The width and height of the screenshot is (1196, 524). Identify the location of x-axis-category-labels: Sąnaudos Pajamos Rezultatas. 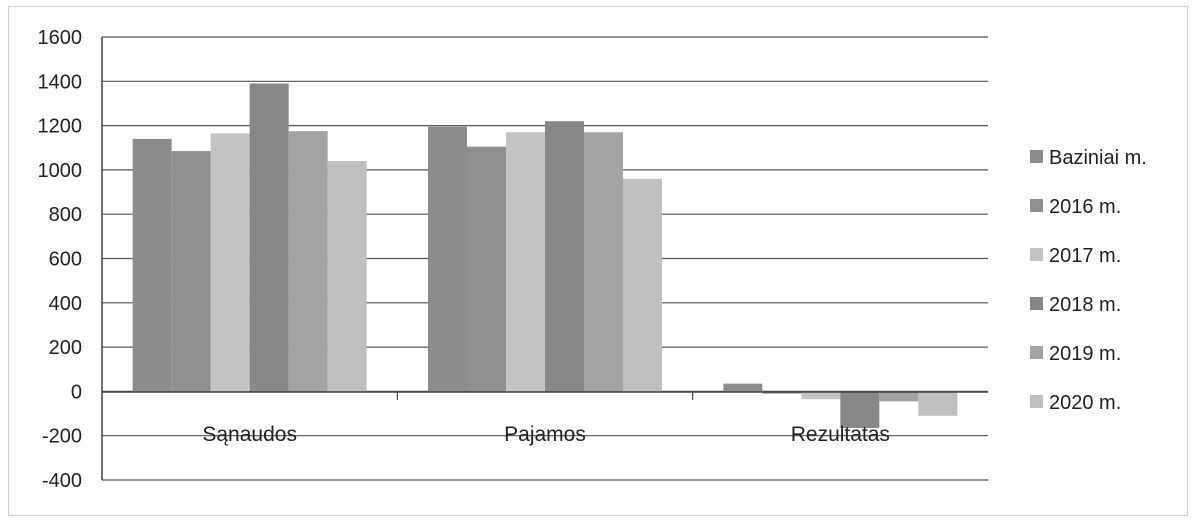
(546, 434).